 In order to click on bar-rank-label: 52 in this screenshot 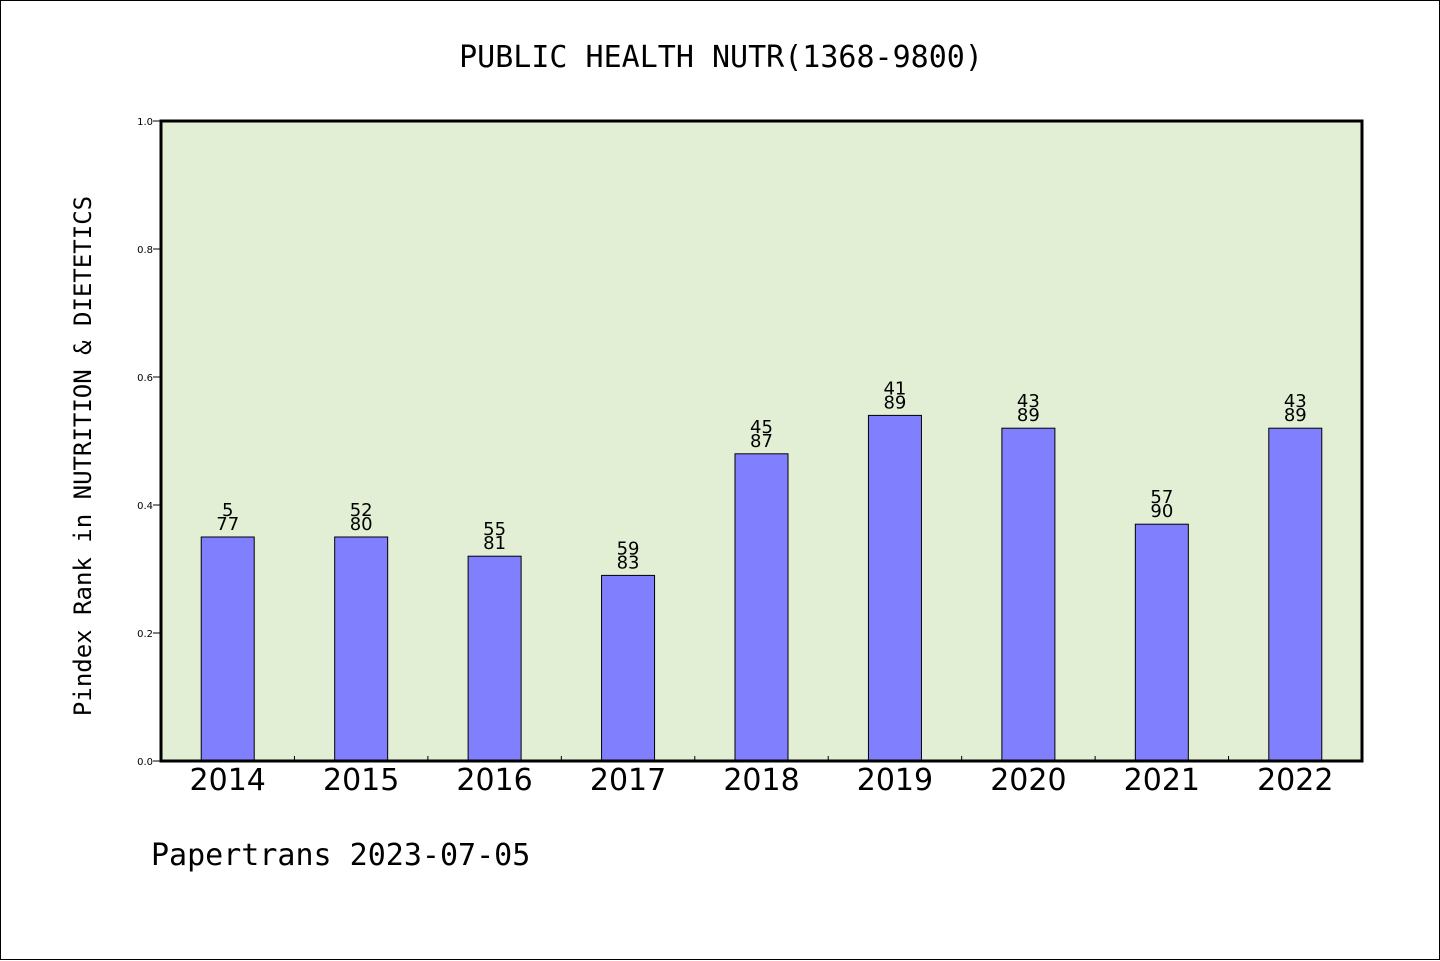, I will do `click(361, 510)`.